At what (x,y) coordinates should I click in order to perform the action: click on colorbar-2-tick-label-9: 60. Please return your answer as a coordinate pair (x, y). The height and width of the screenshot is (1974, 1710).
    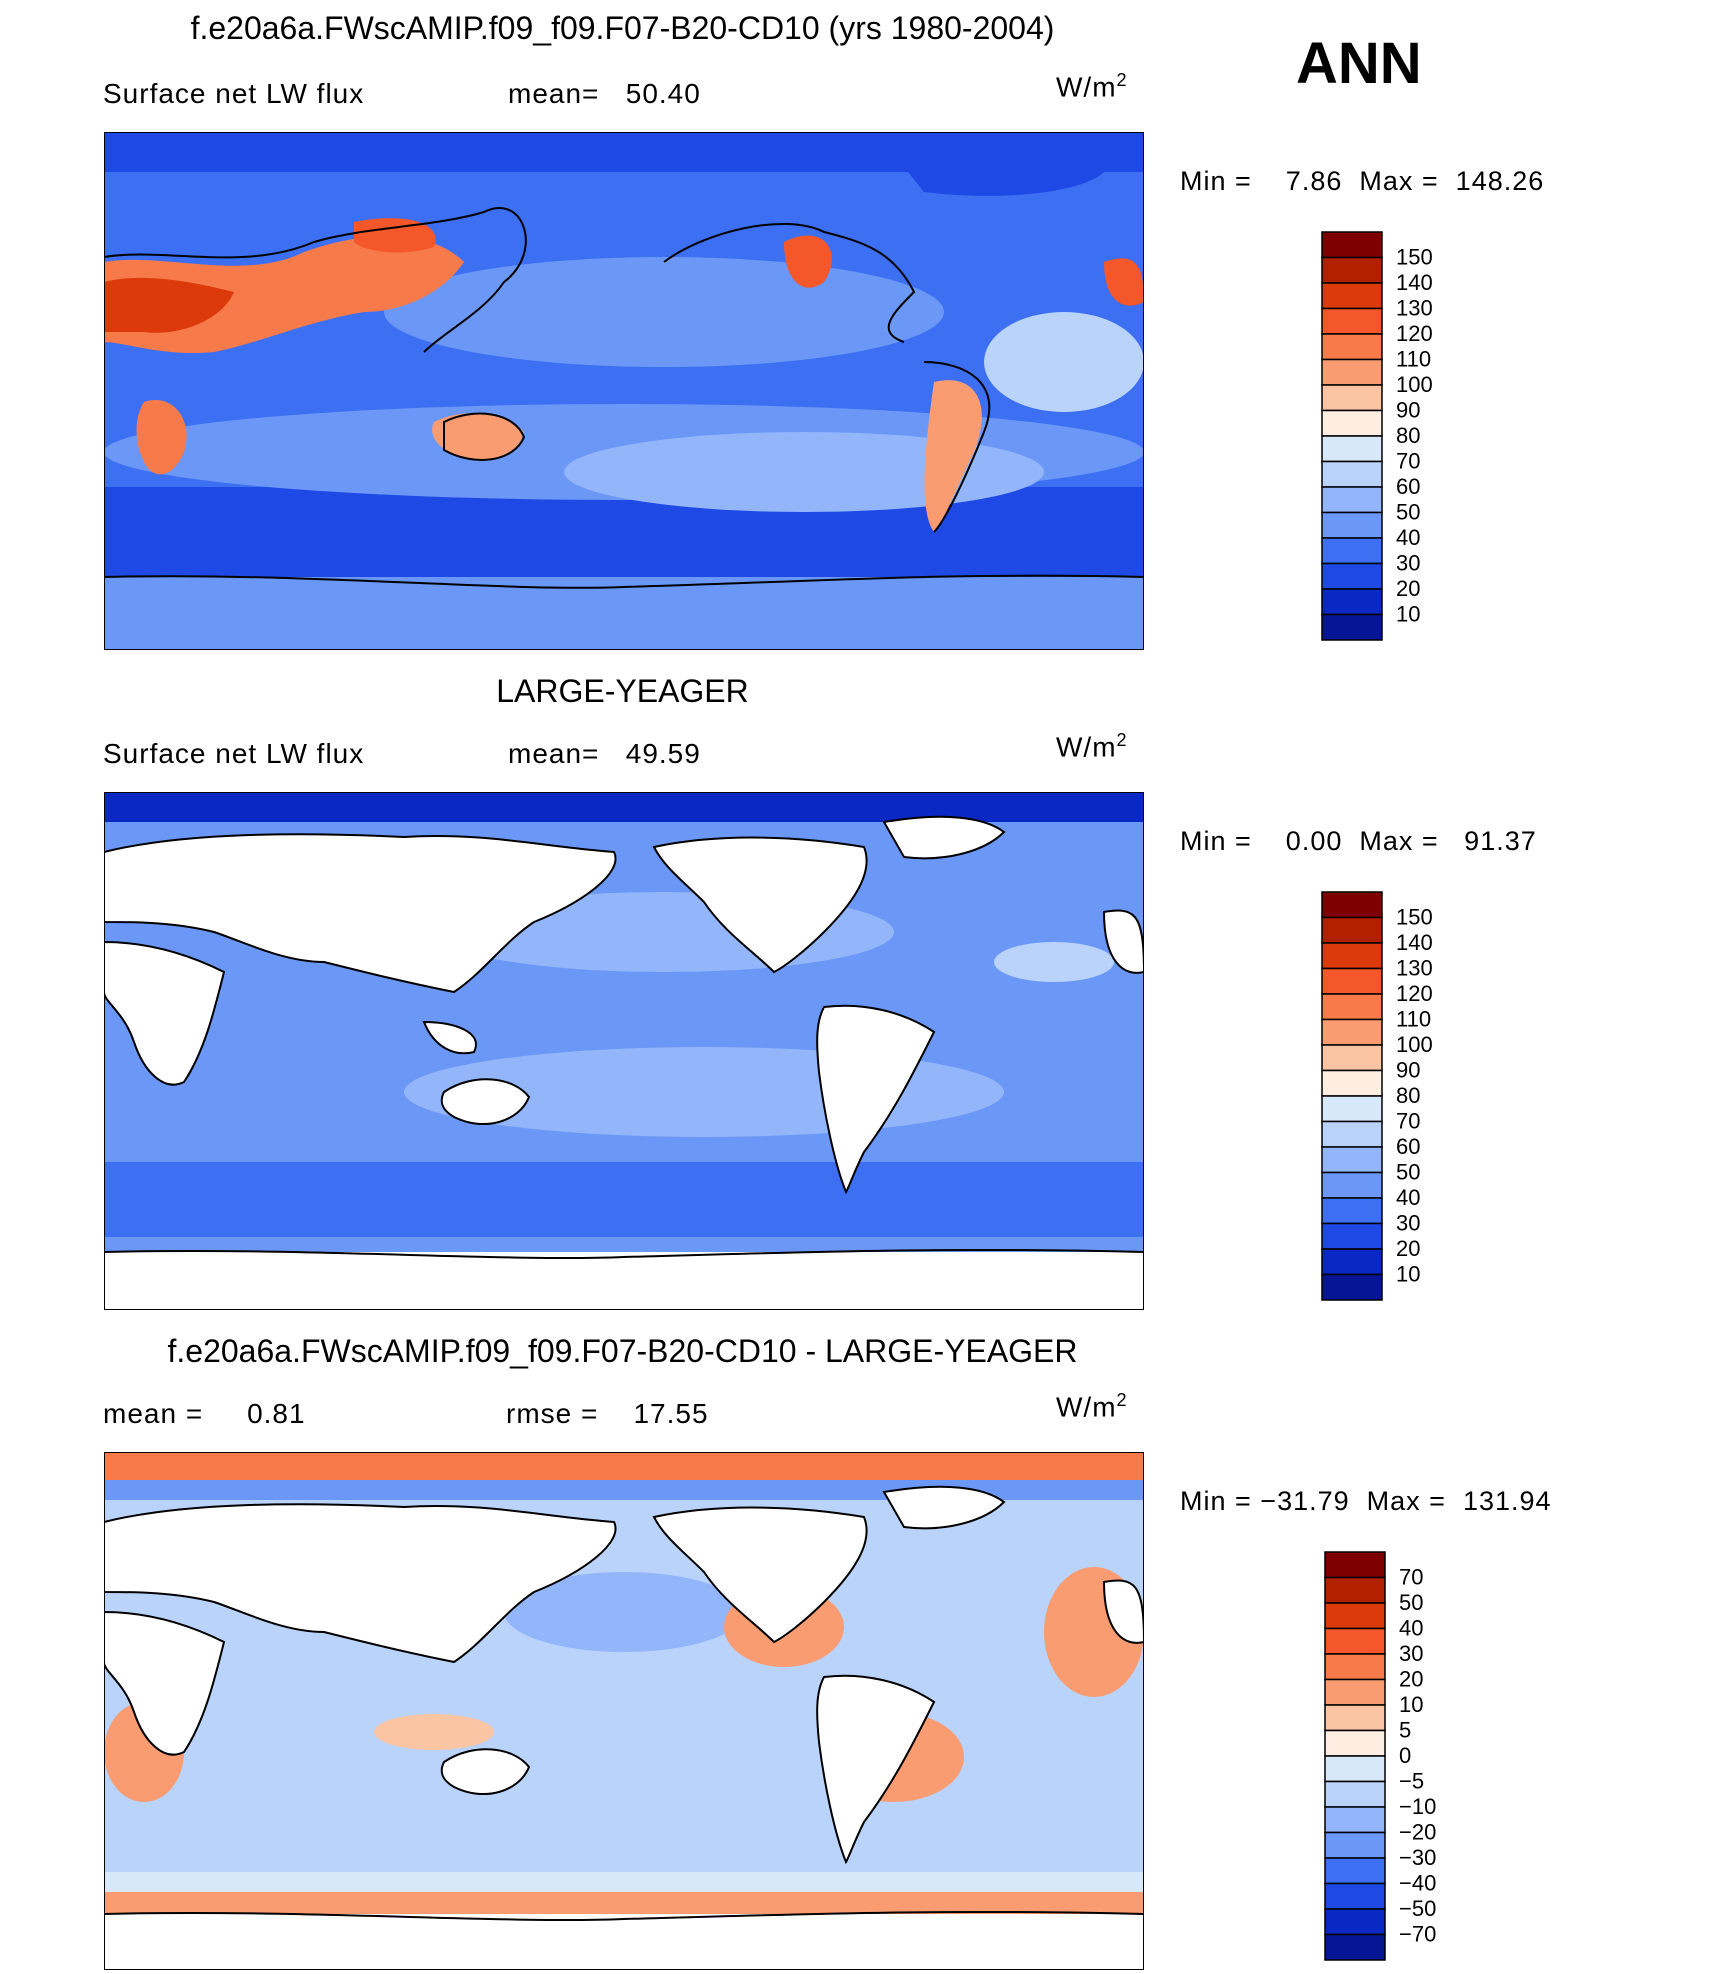
    Looking at the image, I should click on (1408, 1146).